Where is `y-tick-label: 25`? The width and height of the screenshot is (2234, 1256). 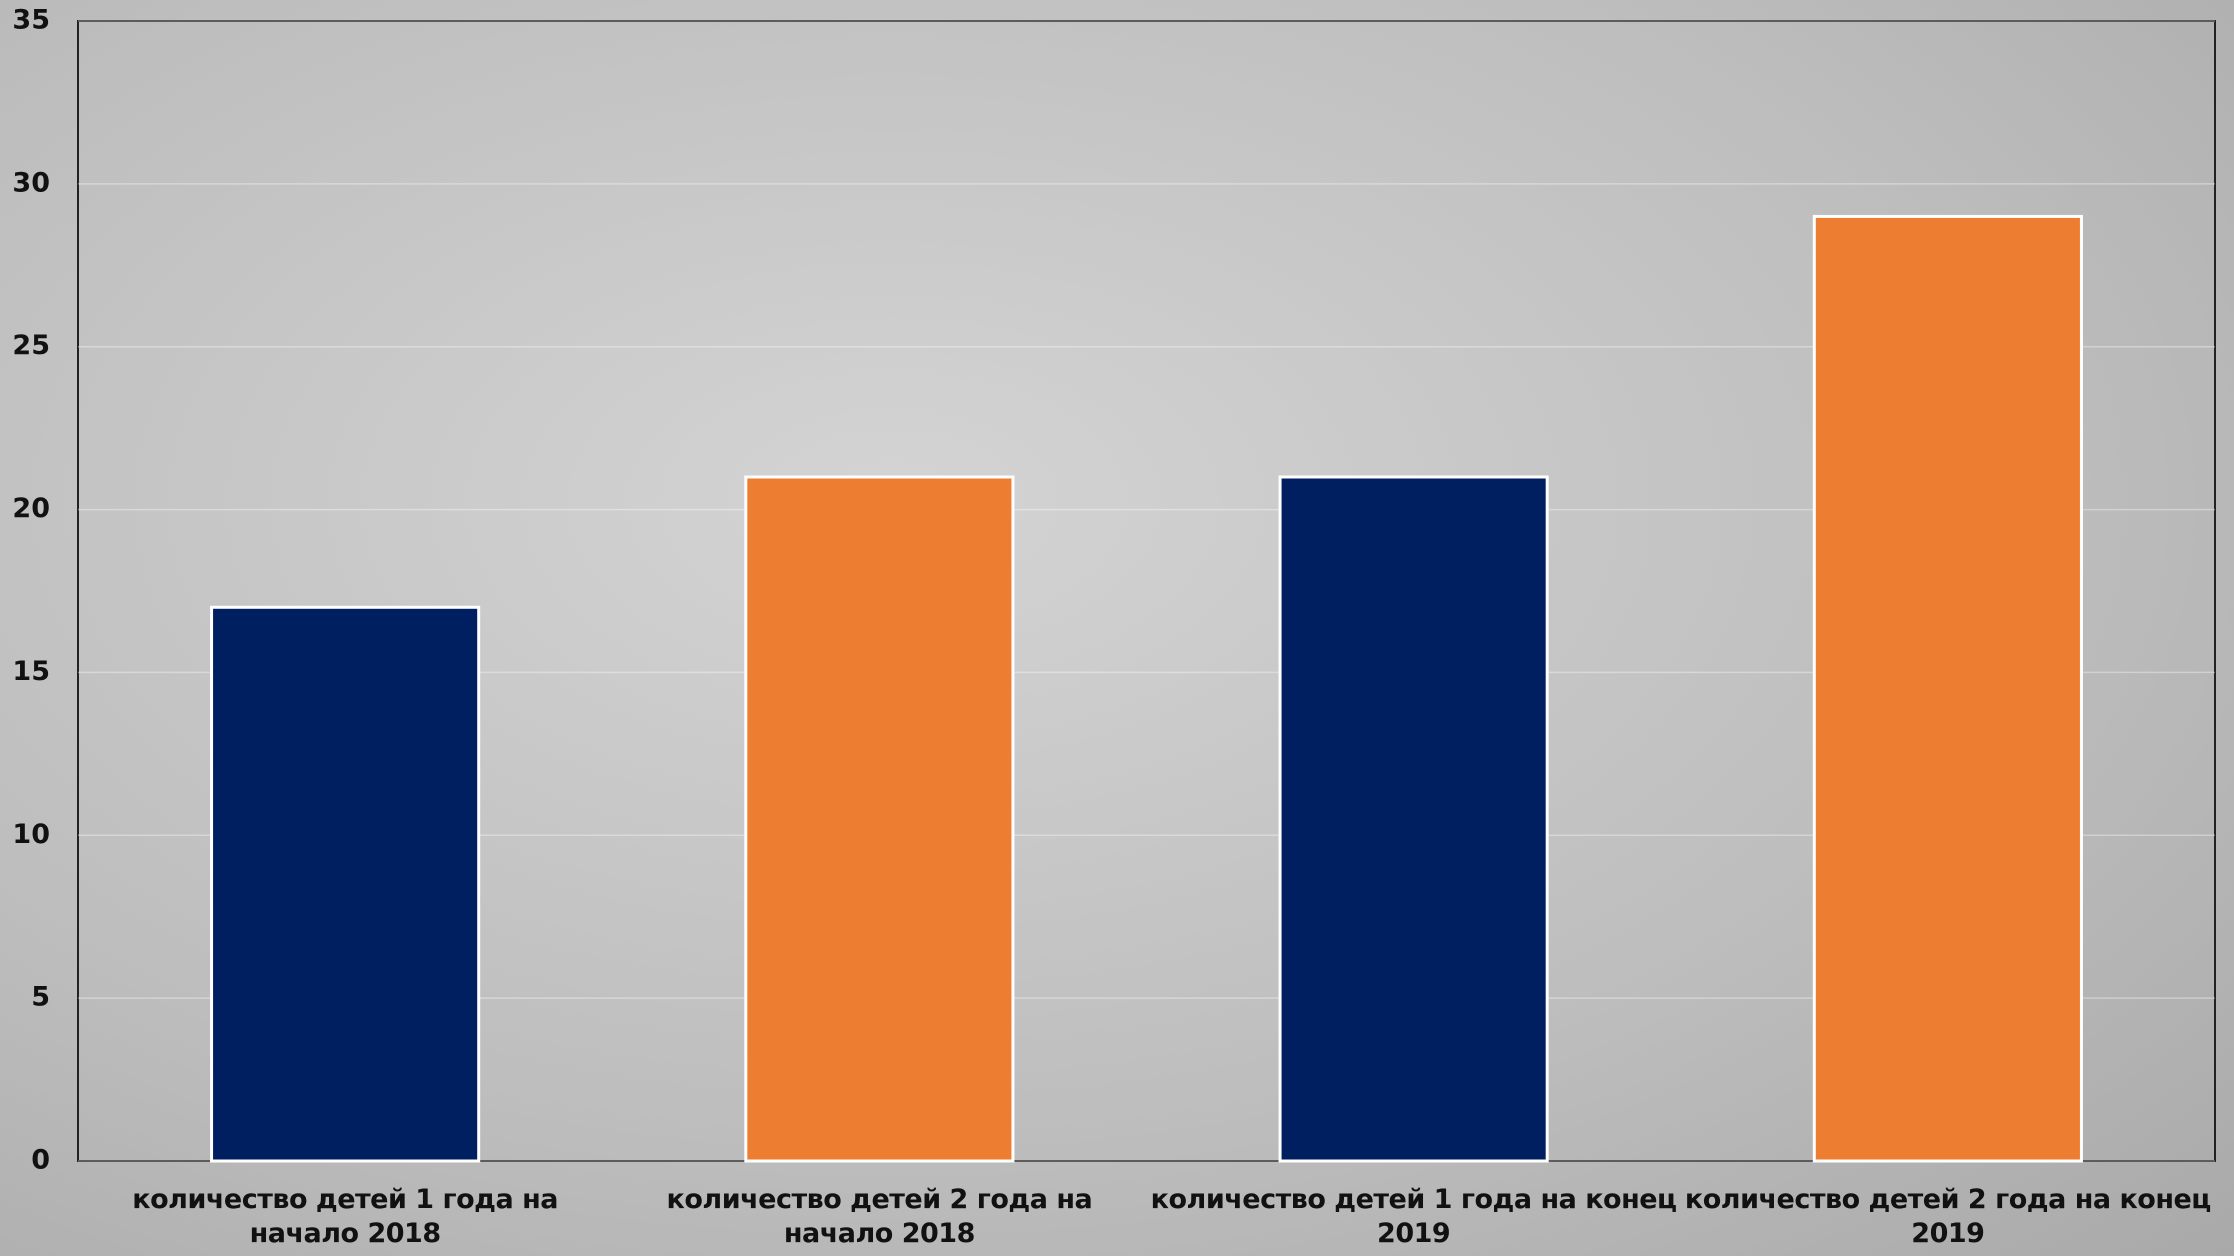
y-tick-label: 25 is located at coordinates (31, 345).